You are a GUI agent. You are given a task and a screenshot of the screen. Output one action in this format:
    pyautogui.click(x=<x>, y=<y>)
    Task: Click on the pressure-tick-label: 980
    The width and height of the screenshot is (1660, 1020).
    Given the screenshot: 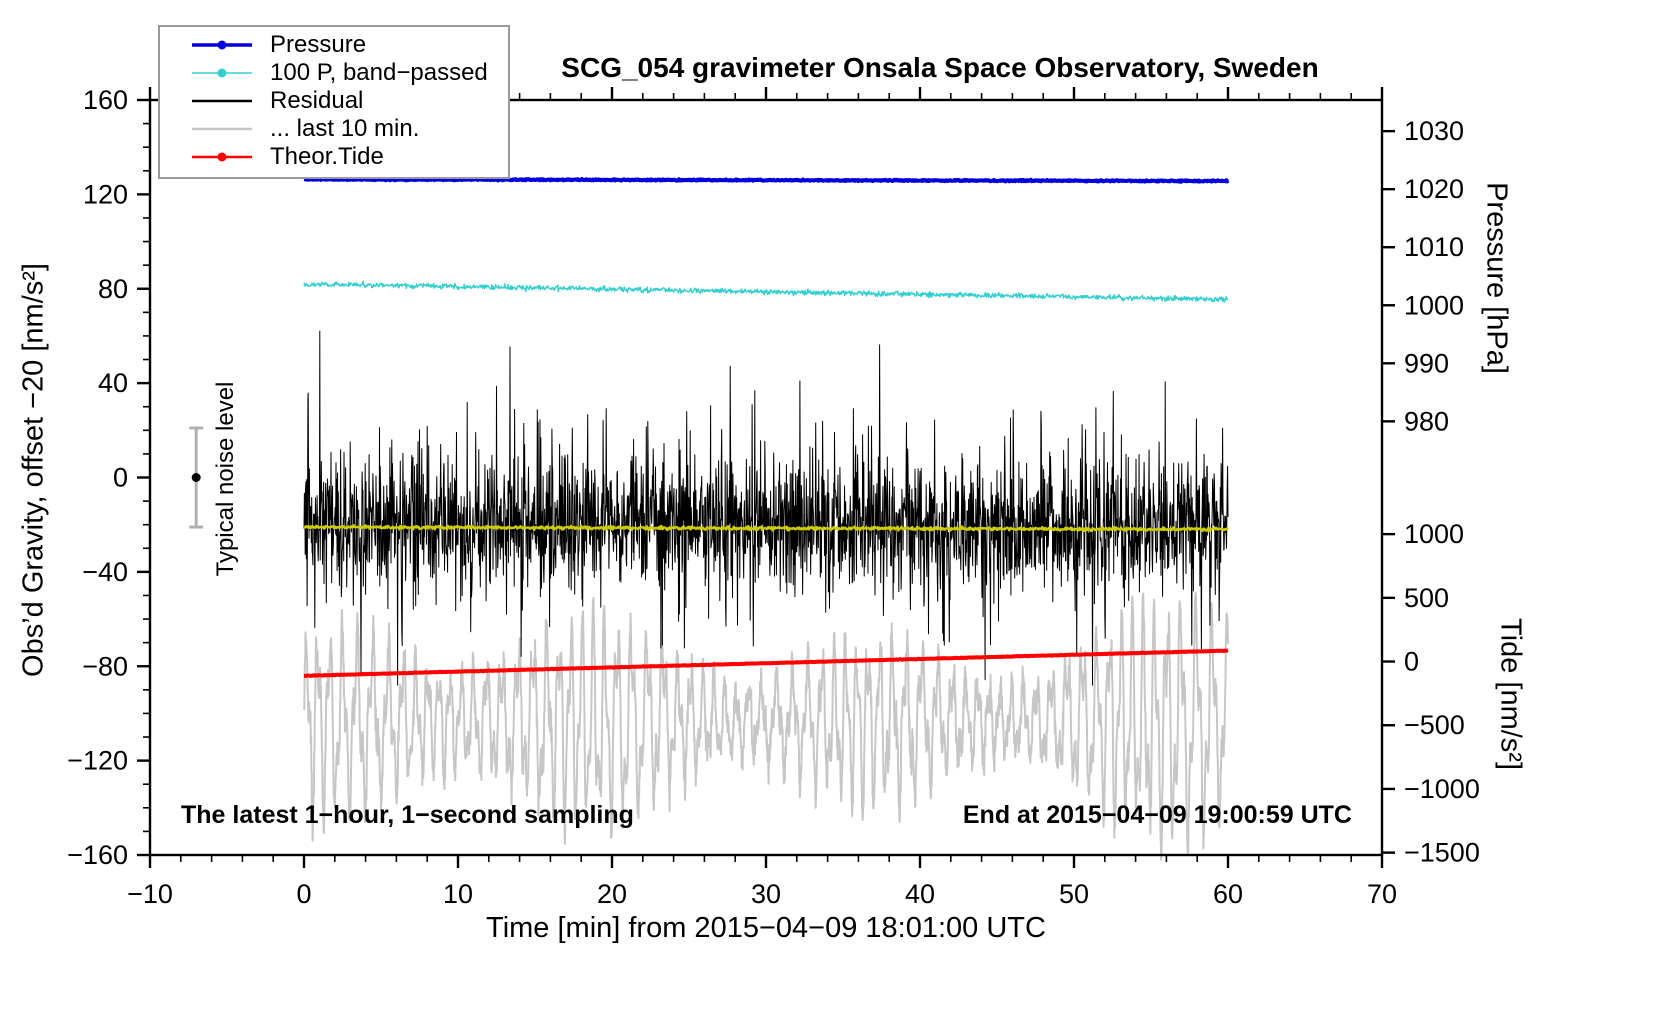 What is the action you would take?
    pyautogui.click(x=1426, y=421)
    